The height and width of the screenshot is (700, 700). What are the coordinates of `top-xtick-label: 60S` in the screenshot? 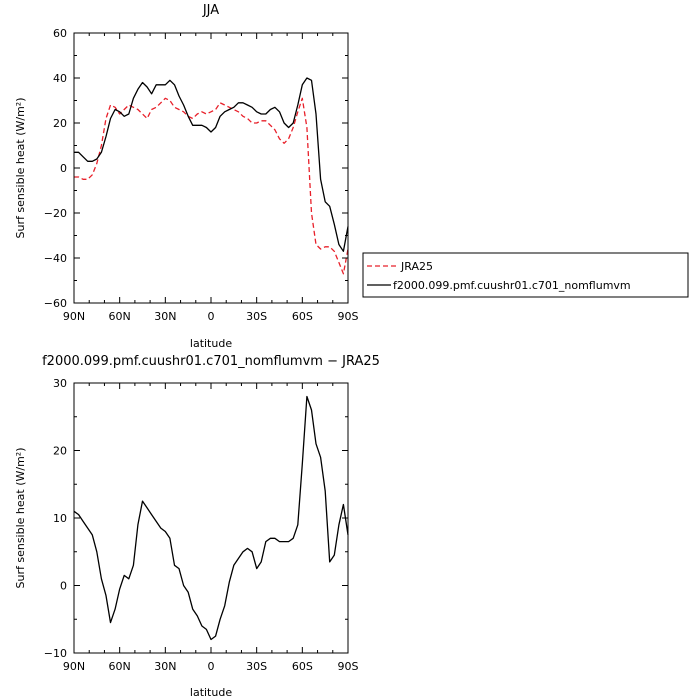 It's located at (302, 316).